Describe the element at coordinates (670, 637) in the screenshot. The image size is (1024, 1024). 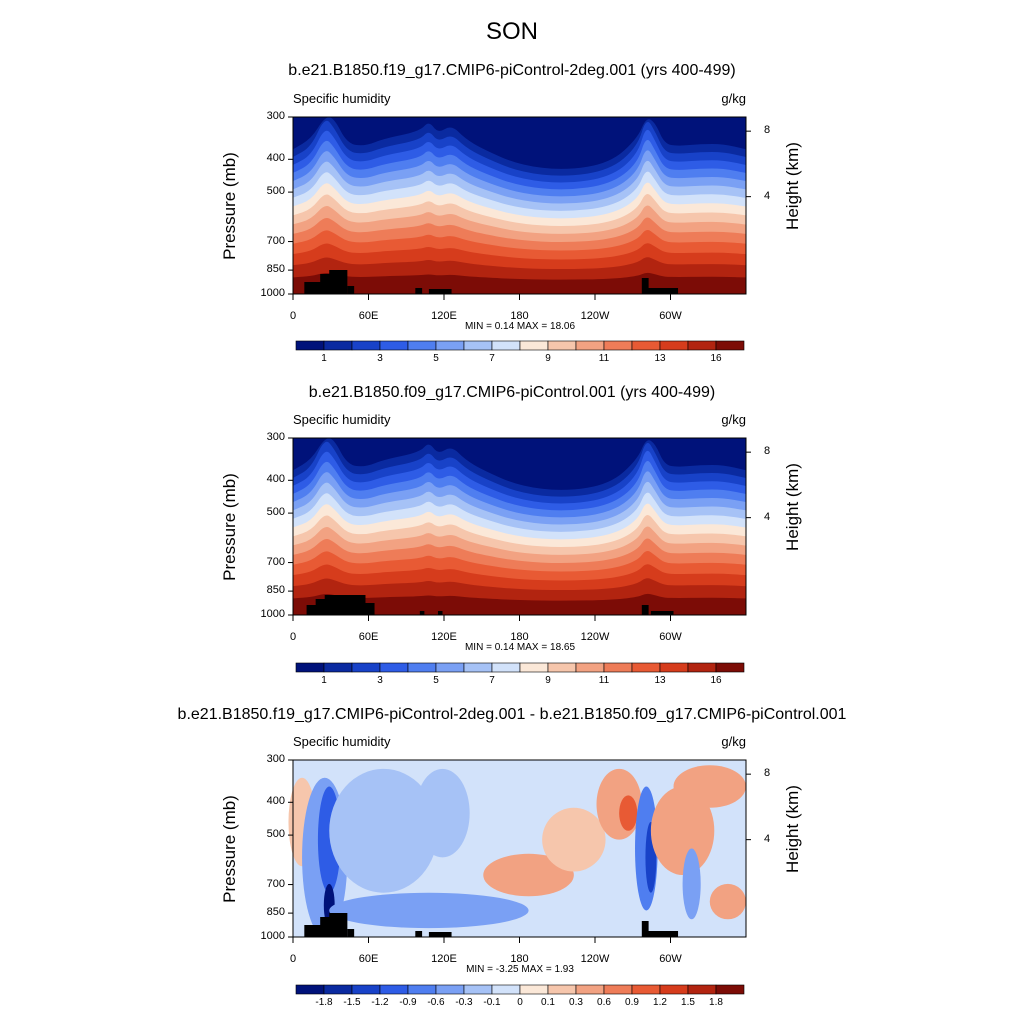
I see `x-tick-label: 60W` at that location.